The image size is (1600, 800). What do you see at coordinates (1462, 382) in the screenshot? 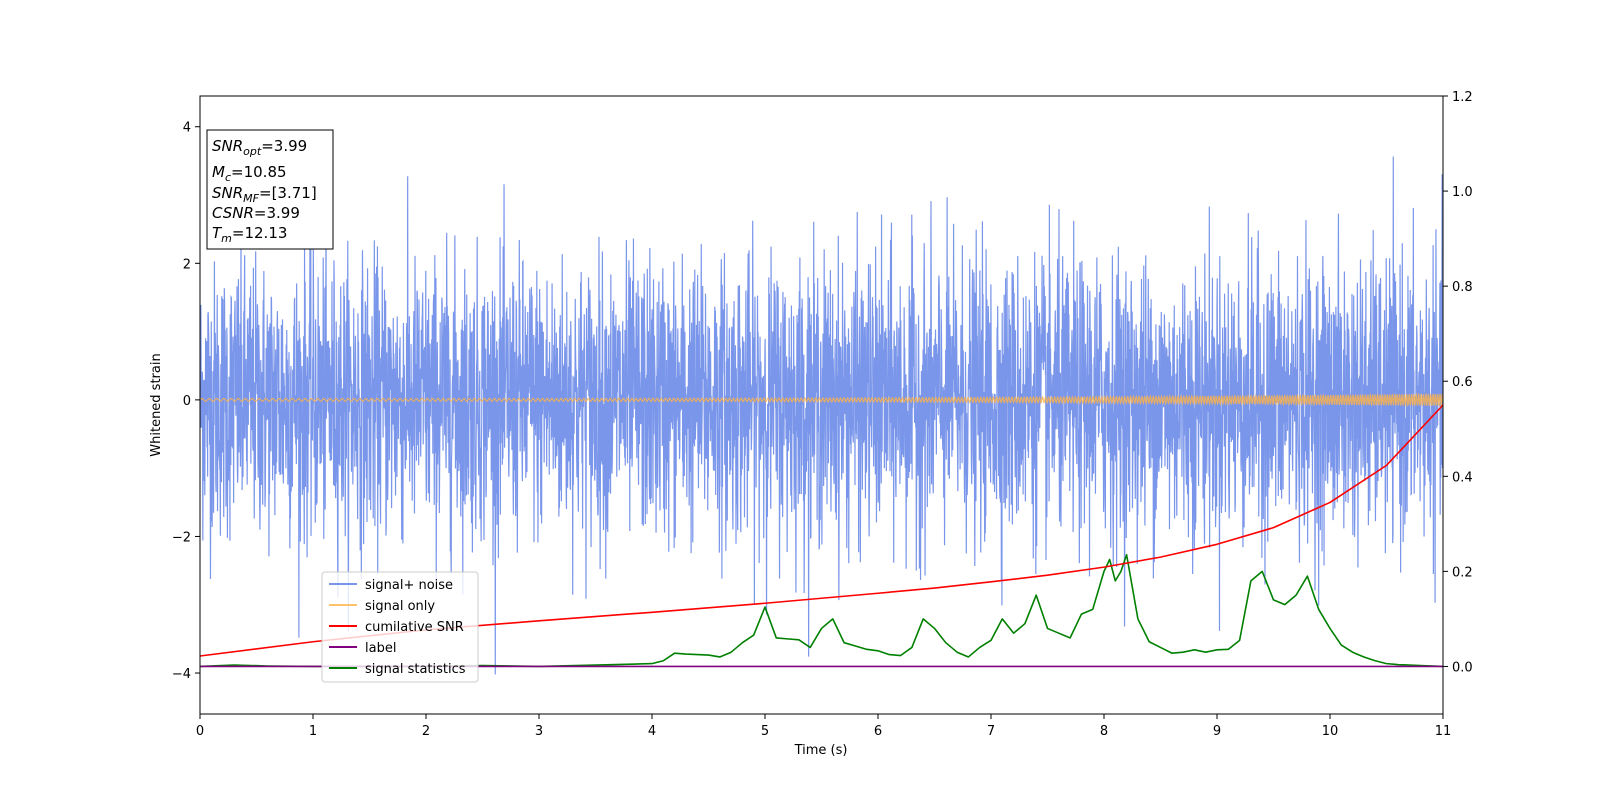
I see `y2-tick-label: 0.6` at bounding box center [1462, 382].